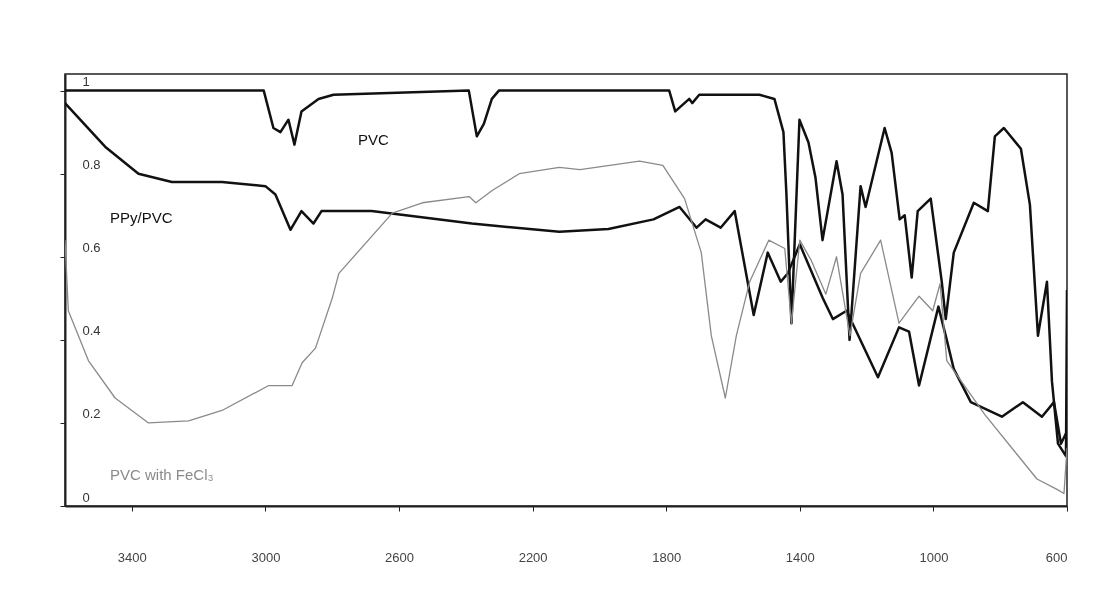 The height and width of the screenshot is (614, 1110). I want to click on series-label: PPy/PVC, so click(141, 217).